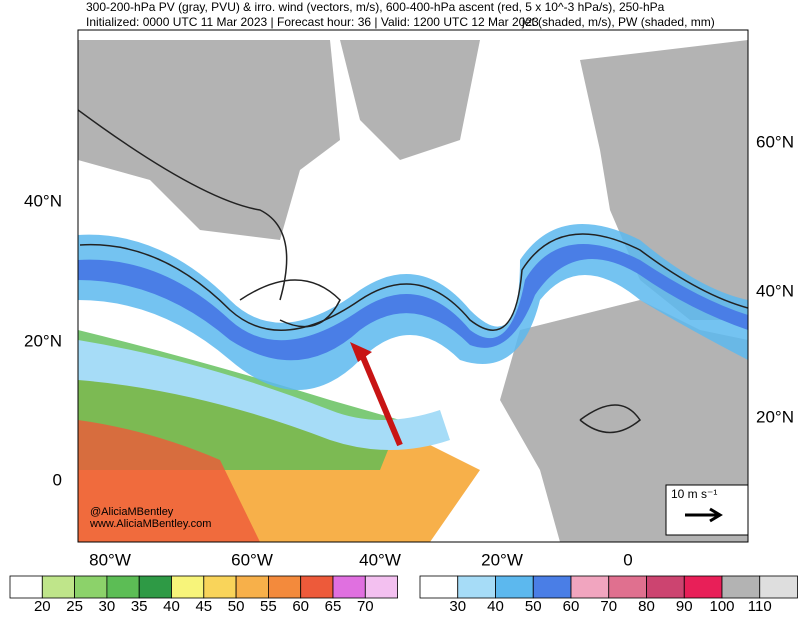 The height and width of the screenshot is (621, 800). Describe the element at coordinates (775, 141) in the screenshot. I see `lat-label: 60°N` at that location.